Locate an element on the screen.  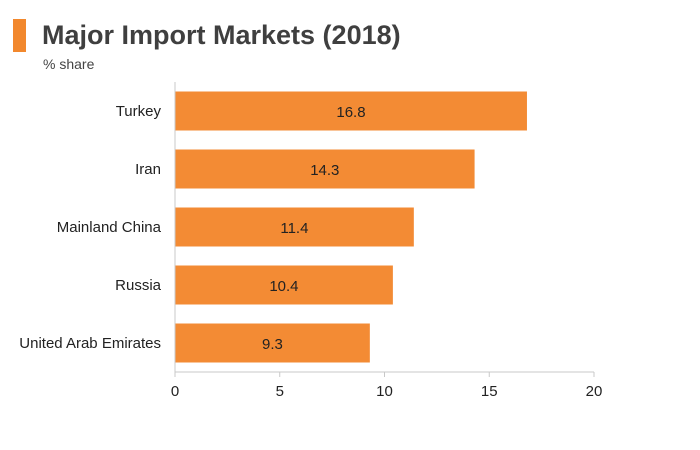
category-label: Mainland China is located at coordinates (109, 227).